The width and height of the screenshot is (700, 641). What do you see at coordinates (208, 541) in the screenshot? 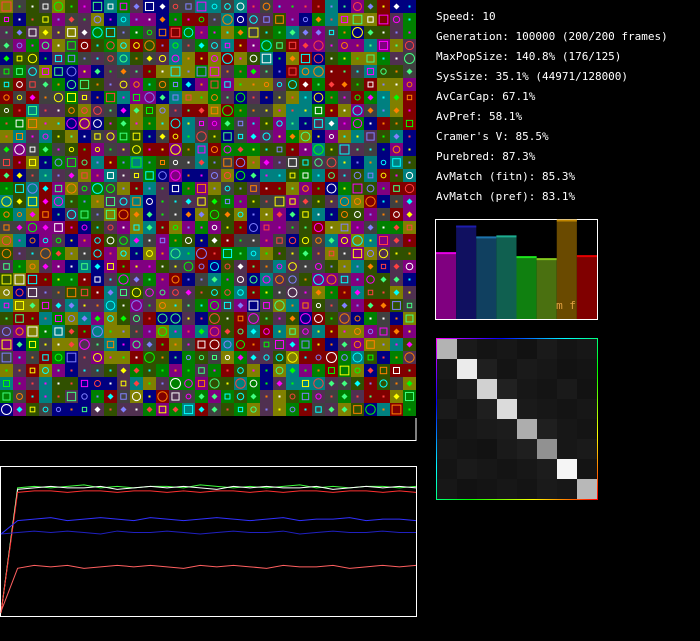
I see `graph-frame` at bounding box center [208, 541].